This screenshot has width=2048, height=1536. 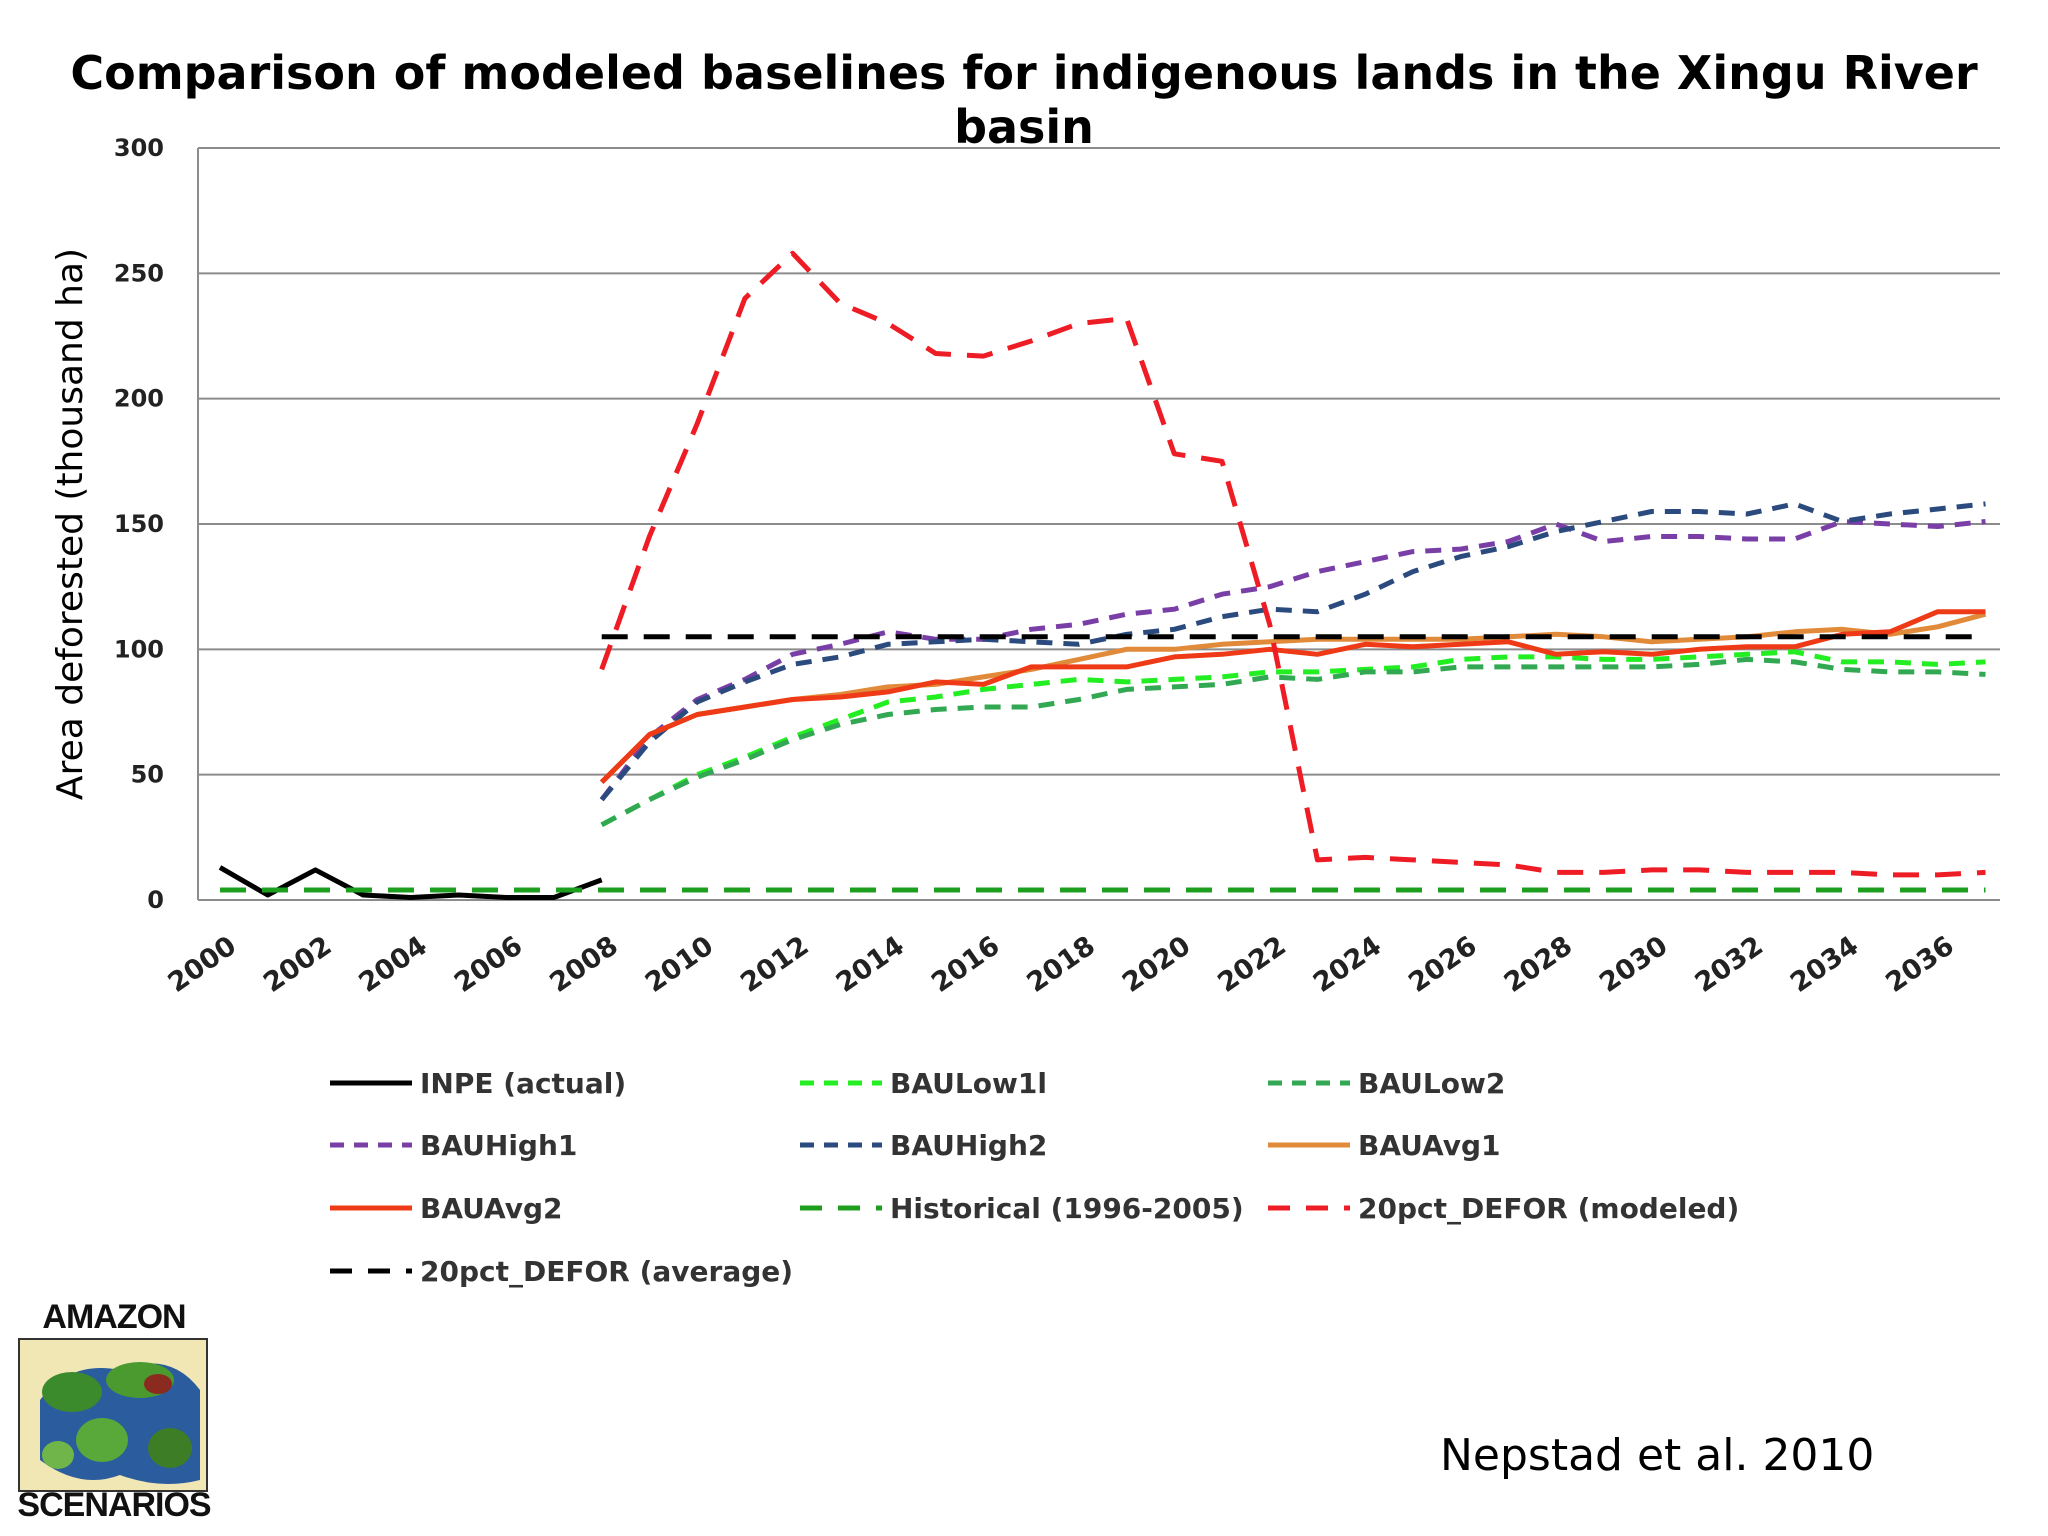 What do you see at coordinates (1251, 964) in the screenshot?
I see `x-tick-label: 2022` at bounding box center [1251, 964].